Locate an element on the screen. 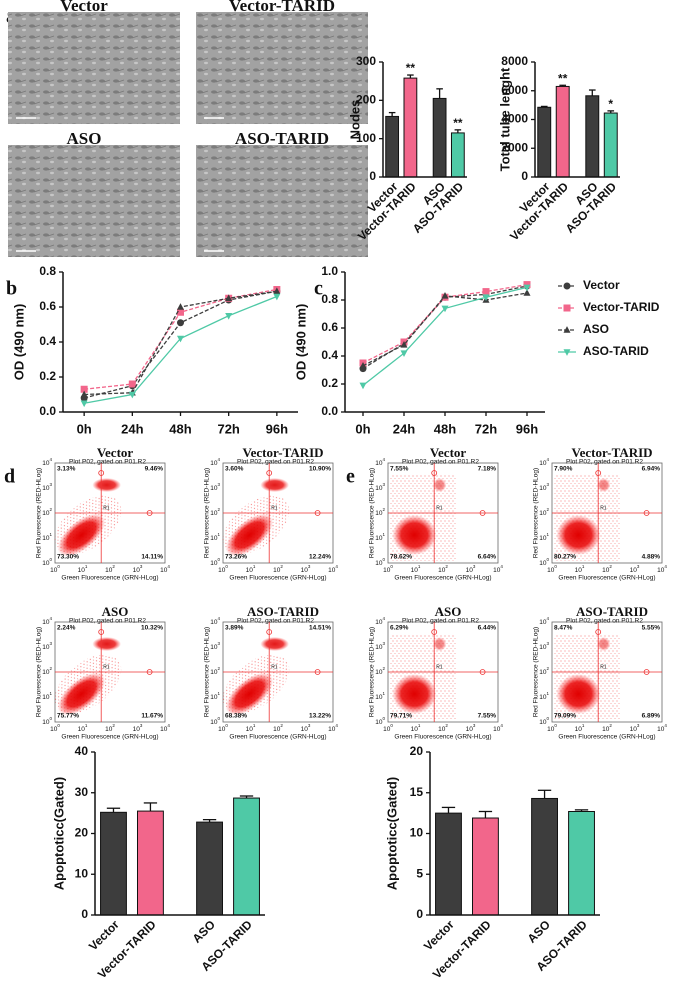 The height and width of the screenshot is (991, 673). y-tick-label: 0.2 is located at coordinates (47, 376).